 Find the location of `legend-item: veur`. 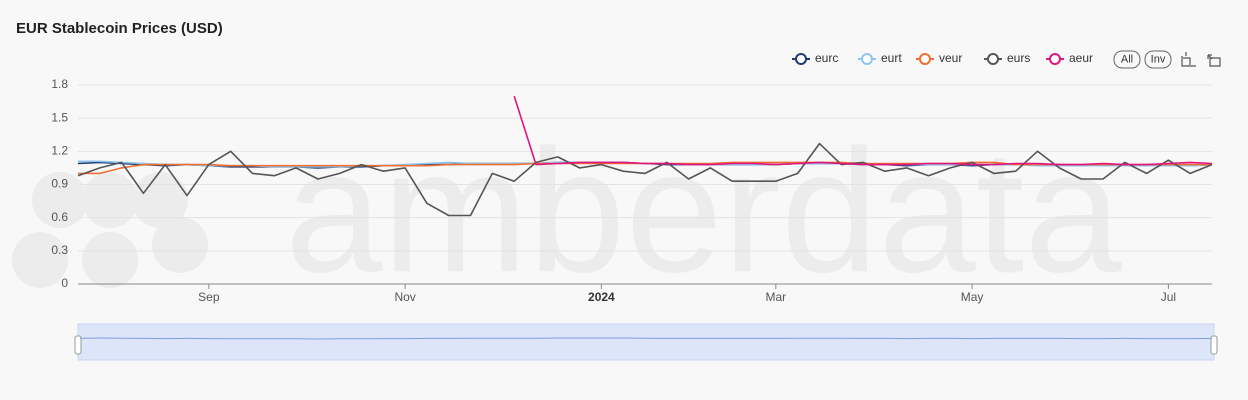

legend-item: veur is located at coordinates (939, 58).